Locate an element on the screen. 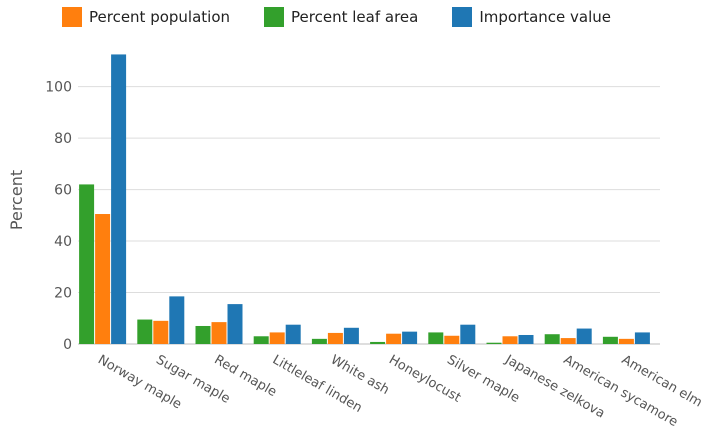  y-tick-label-0: 0 is located at coordinates (67, 345).